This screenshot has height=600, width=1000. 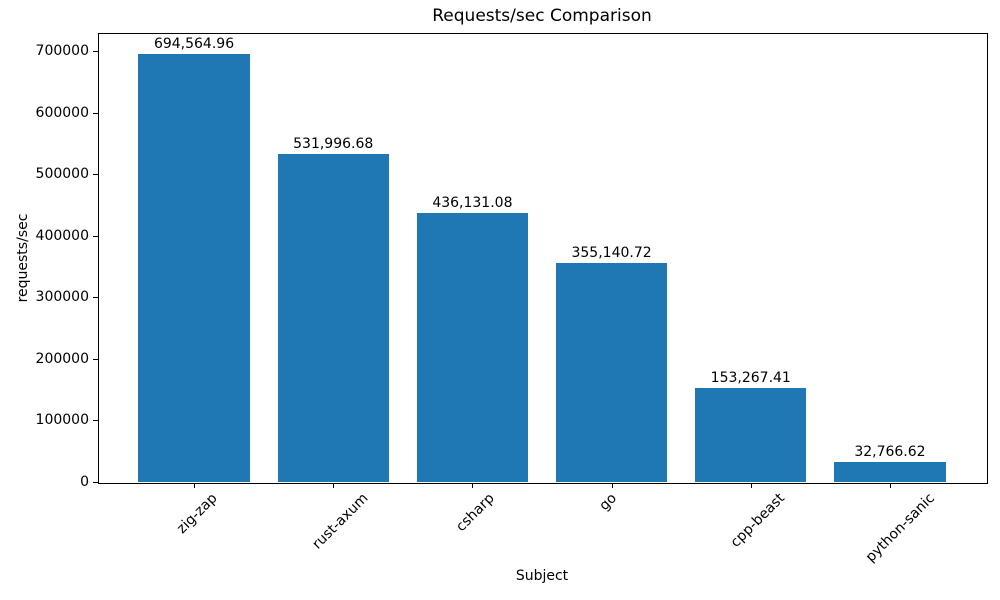 What do you see at coordinates (611, 372) in the screenshot?
I see `bar-go` at bounding box center [611, 372].